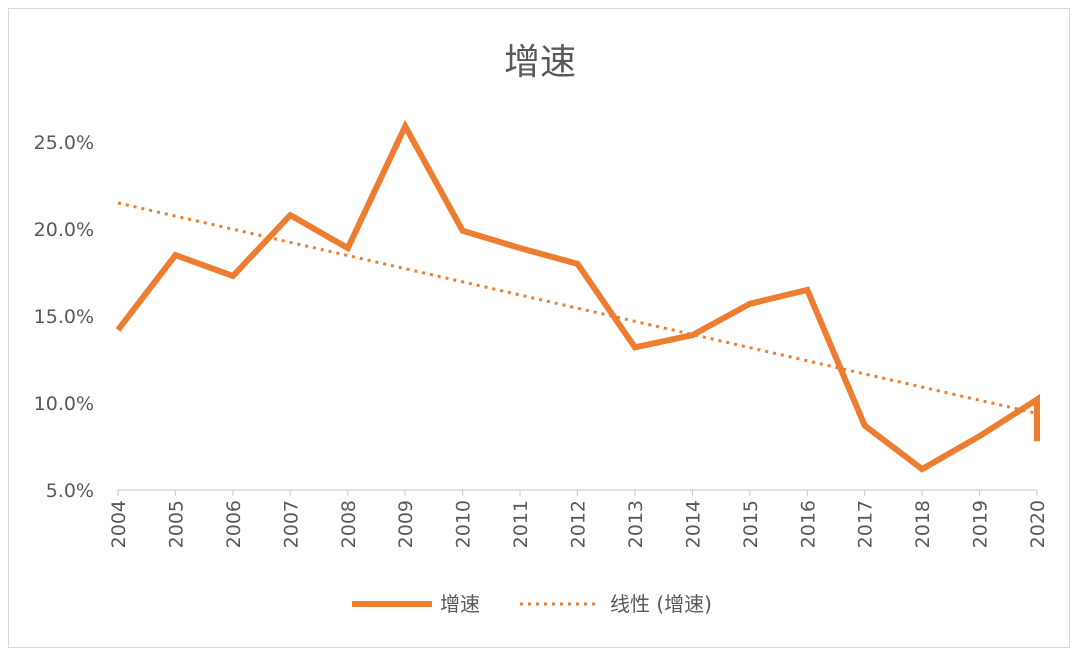 The image size is (1080, 658). Describe the element at coordinates (460, 604) in the screenshot. I see `legend-label-growth: 增速` at that location.